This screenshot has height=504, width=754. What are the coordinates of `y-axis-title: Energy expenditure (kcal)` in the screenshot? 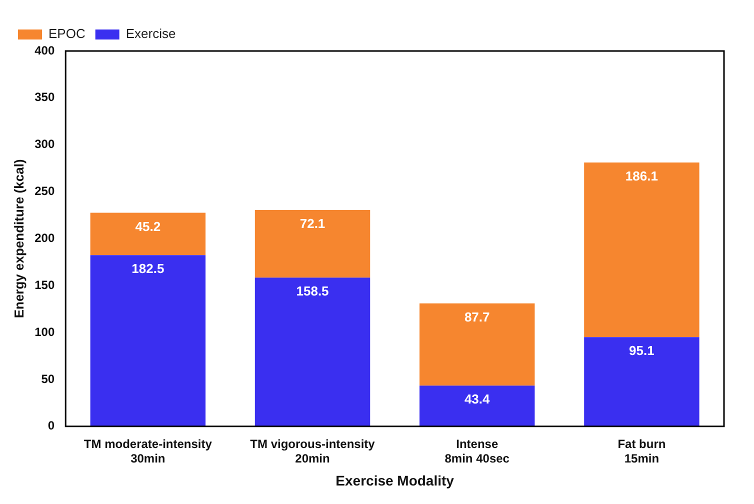 It's located at (18, 238).